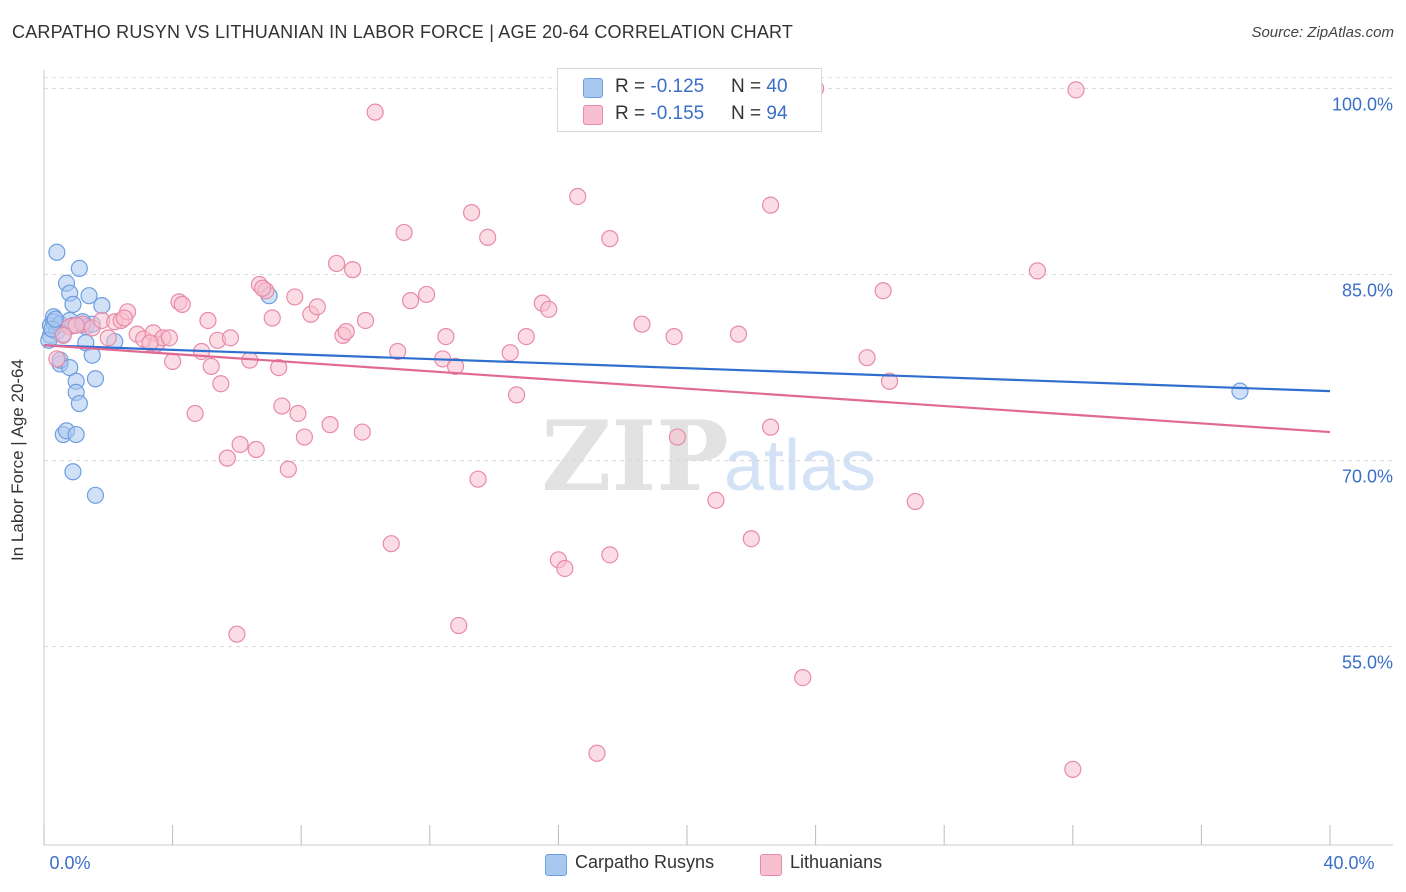 The height and width of the screenshot is (892, 1406). What do you see at coordinates (777, 113) in the screenshot?
I see `legend-n-value: 94` at bounding box center [777, 113].